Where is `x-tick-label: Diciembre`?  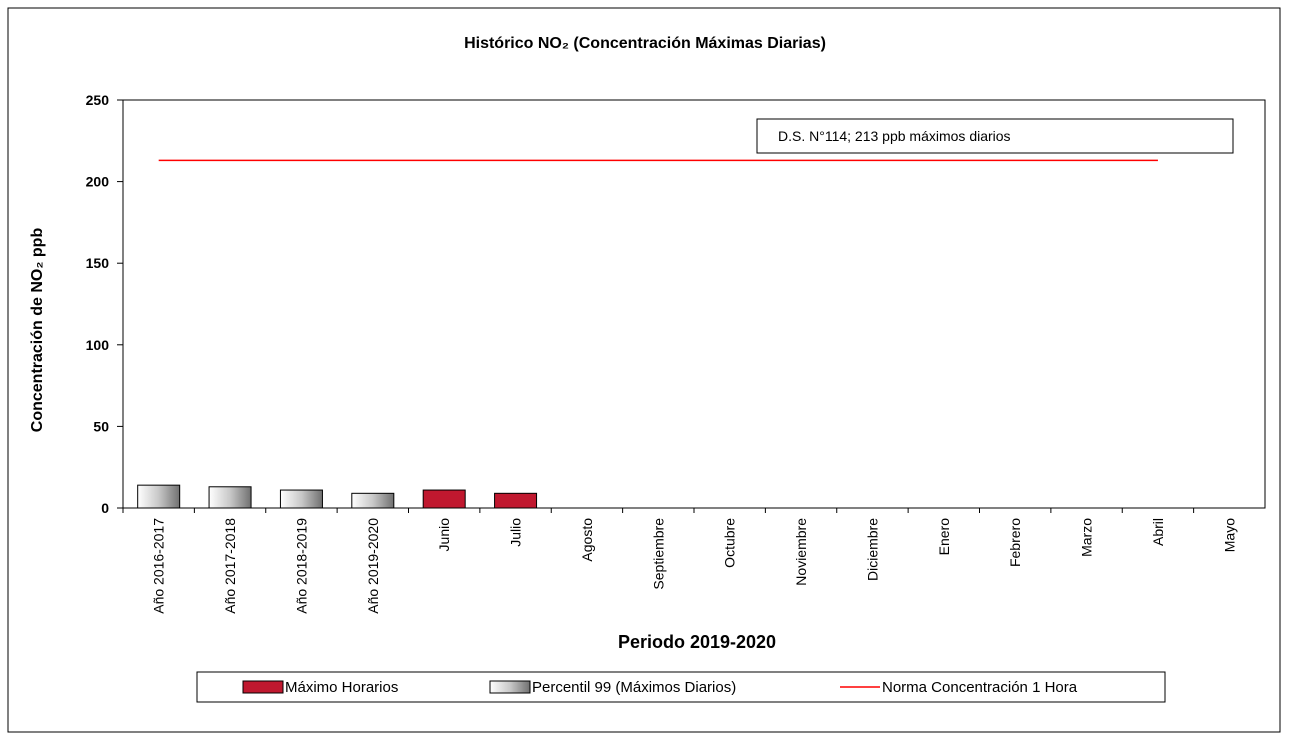
x-tick-label: Diciembre is located at coordinates (872, 549).